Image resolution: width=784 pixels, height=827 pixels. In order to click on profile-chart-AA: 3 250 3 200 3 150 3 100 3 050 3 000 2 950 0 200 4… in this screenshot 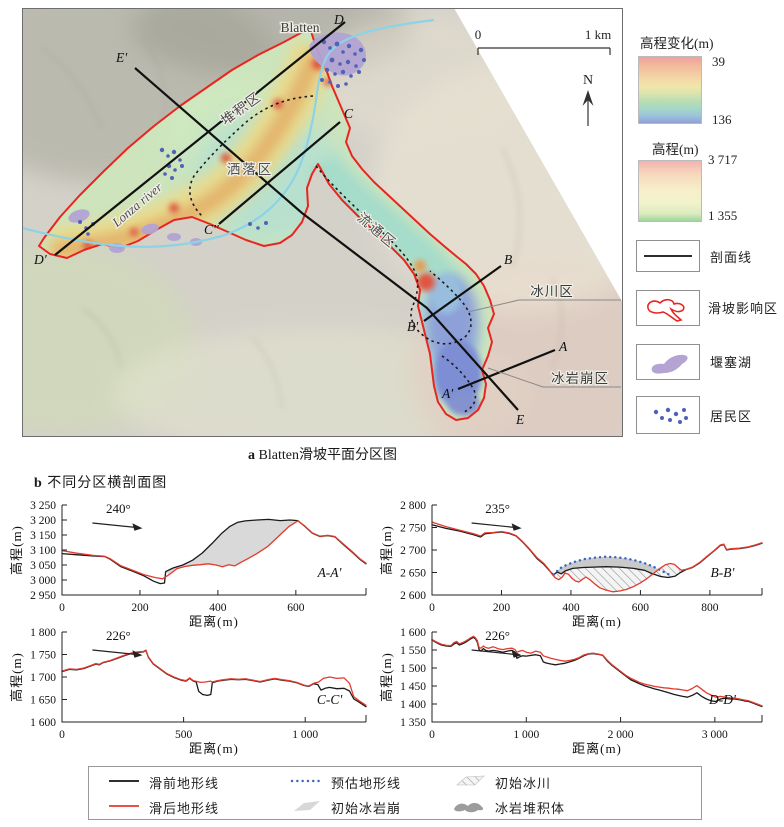, I will do `click(191, 565)`.